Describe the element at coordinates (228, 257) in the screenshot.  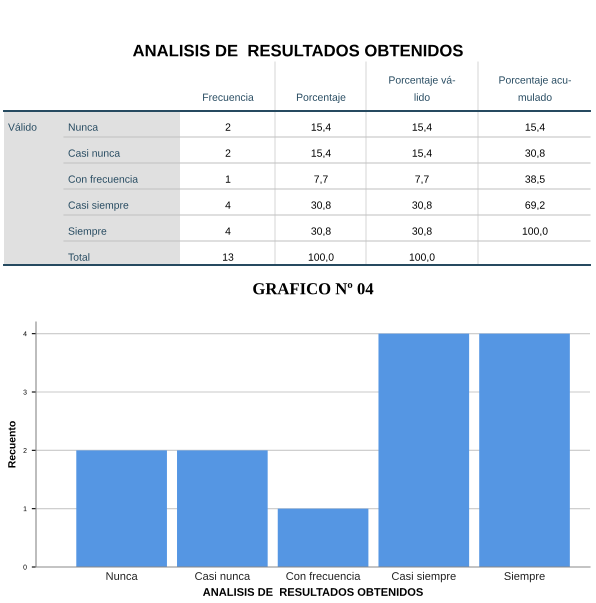
I see `text: 13` at that location.